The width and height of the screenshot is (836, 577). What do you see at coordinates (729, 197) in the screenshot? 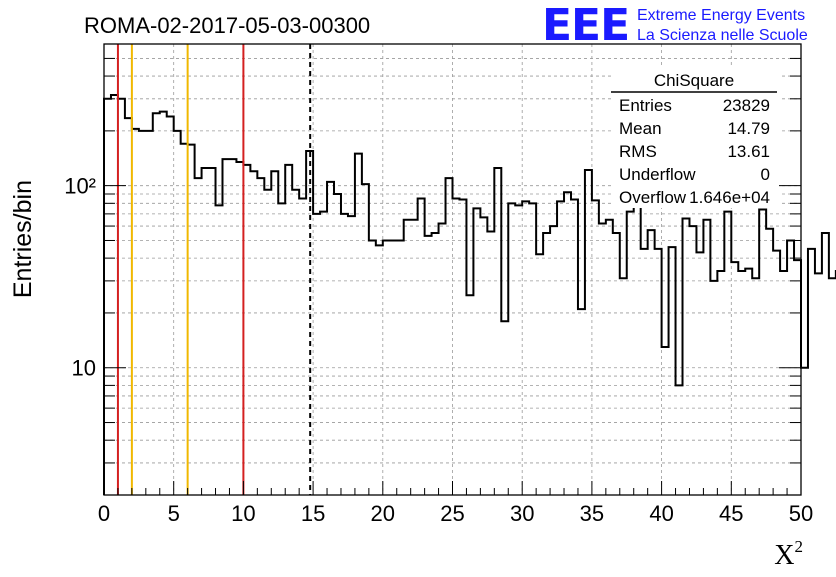
I see `stats-value-overflow: 1.646e+04` at bounding box center [729, 197].